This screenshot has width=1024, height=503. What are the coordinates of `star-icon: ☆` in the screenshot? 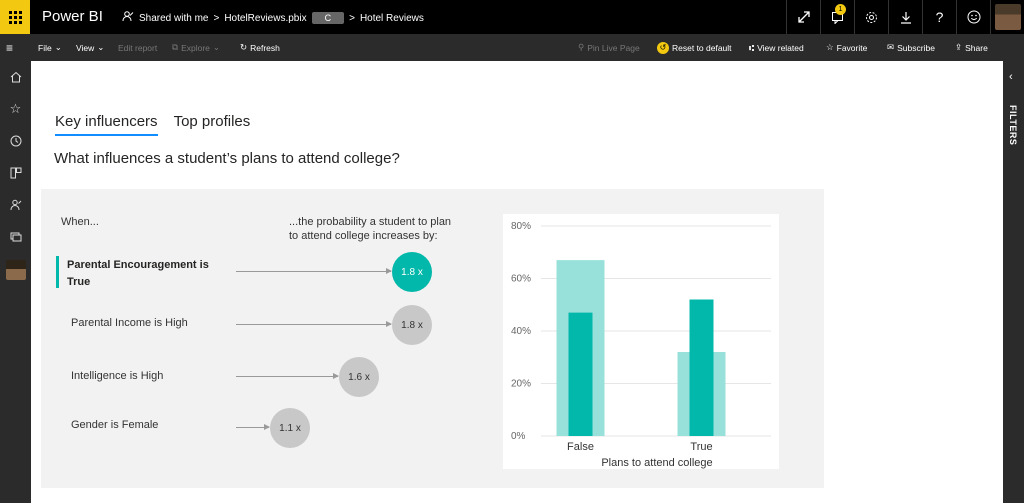 It's located at (830, 47).